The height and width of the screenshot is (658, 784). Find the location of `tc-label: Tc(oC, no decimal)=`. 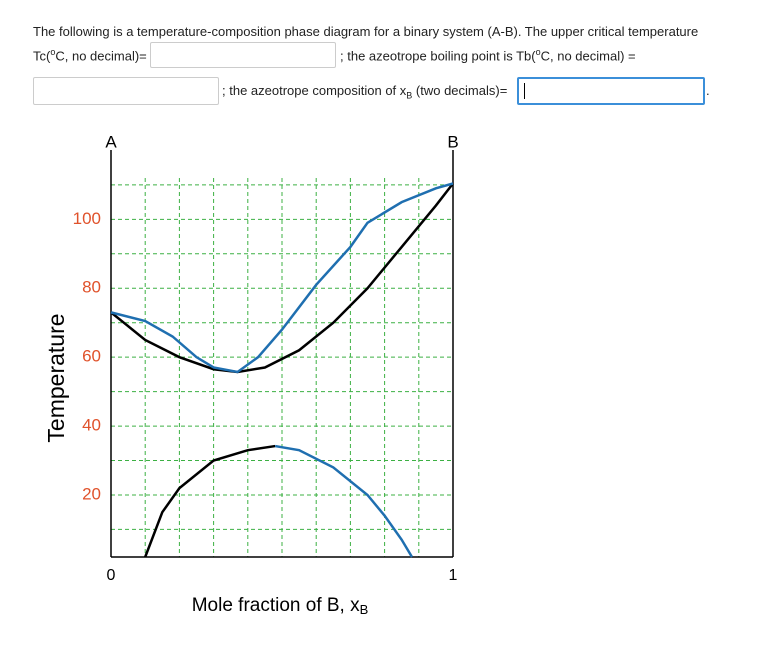

tc-label: Tc(oC, no decimal)= is located at coordinates (90, 55).